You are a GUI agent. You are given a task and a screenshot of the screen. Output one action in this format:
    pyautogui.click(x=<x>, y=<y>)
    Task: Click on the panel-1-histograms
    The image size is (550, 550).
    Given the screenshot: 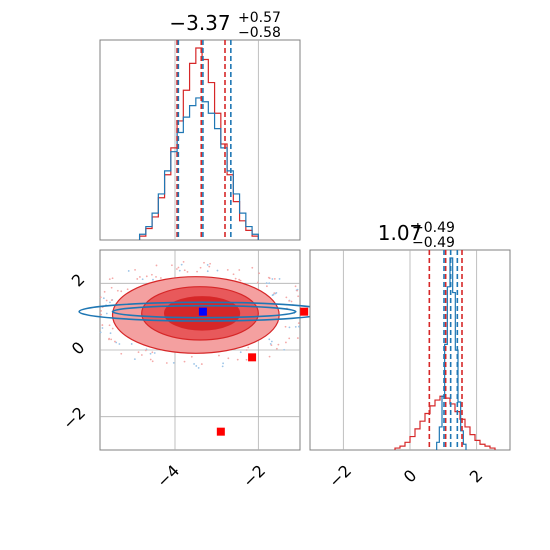 What is the action you would take?
    pyautogui.click(x=198, y=143)
    